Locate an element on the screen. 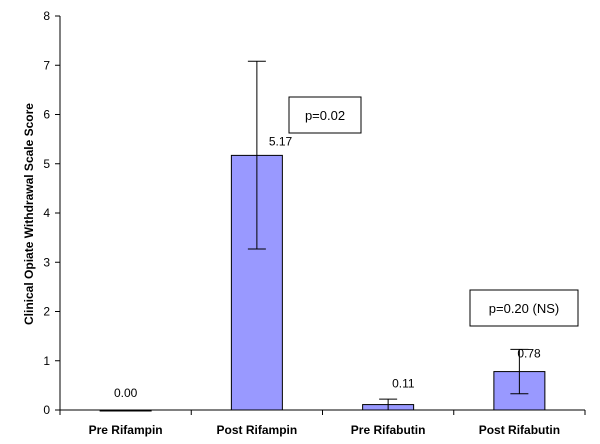 The width and height of the screenshot is (600, 444). data-label: 5.17 is located at coordinates (281, 141).